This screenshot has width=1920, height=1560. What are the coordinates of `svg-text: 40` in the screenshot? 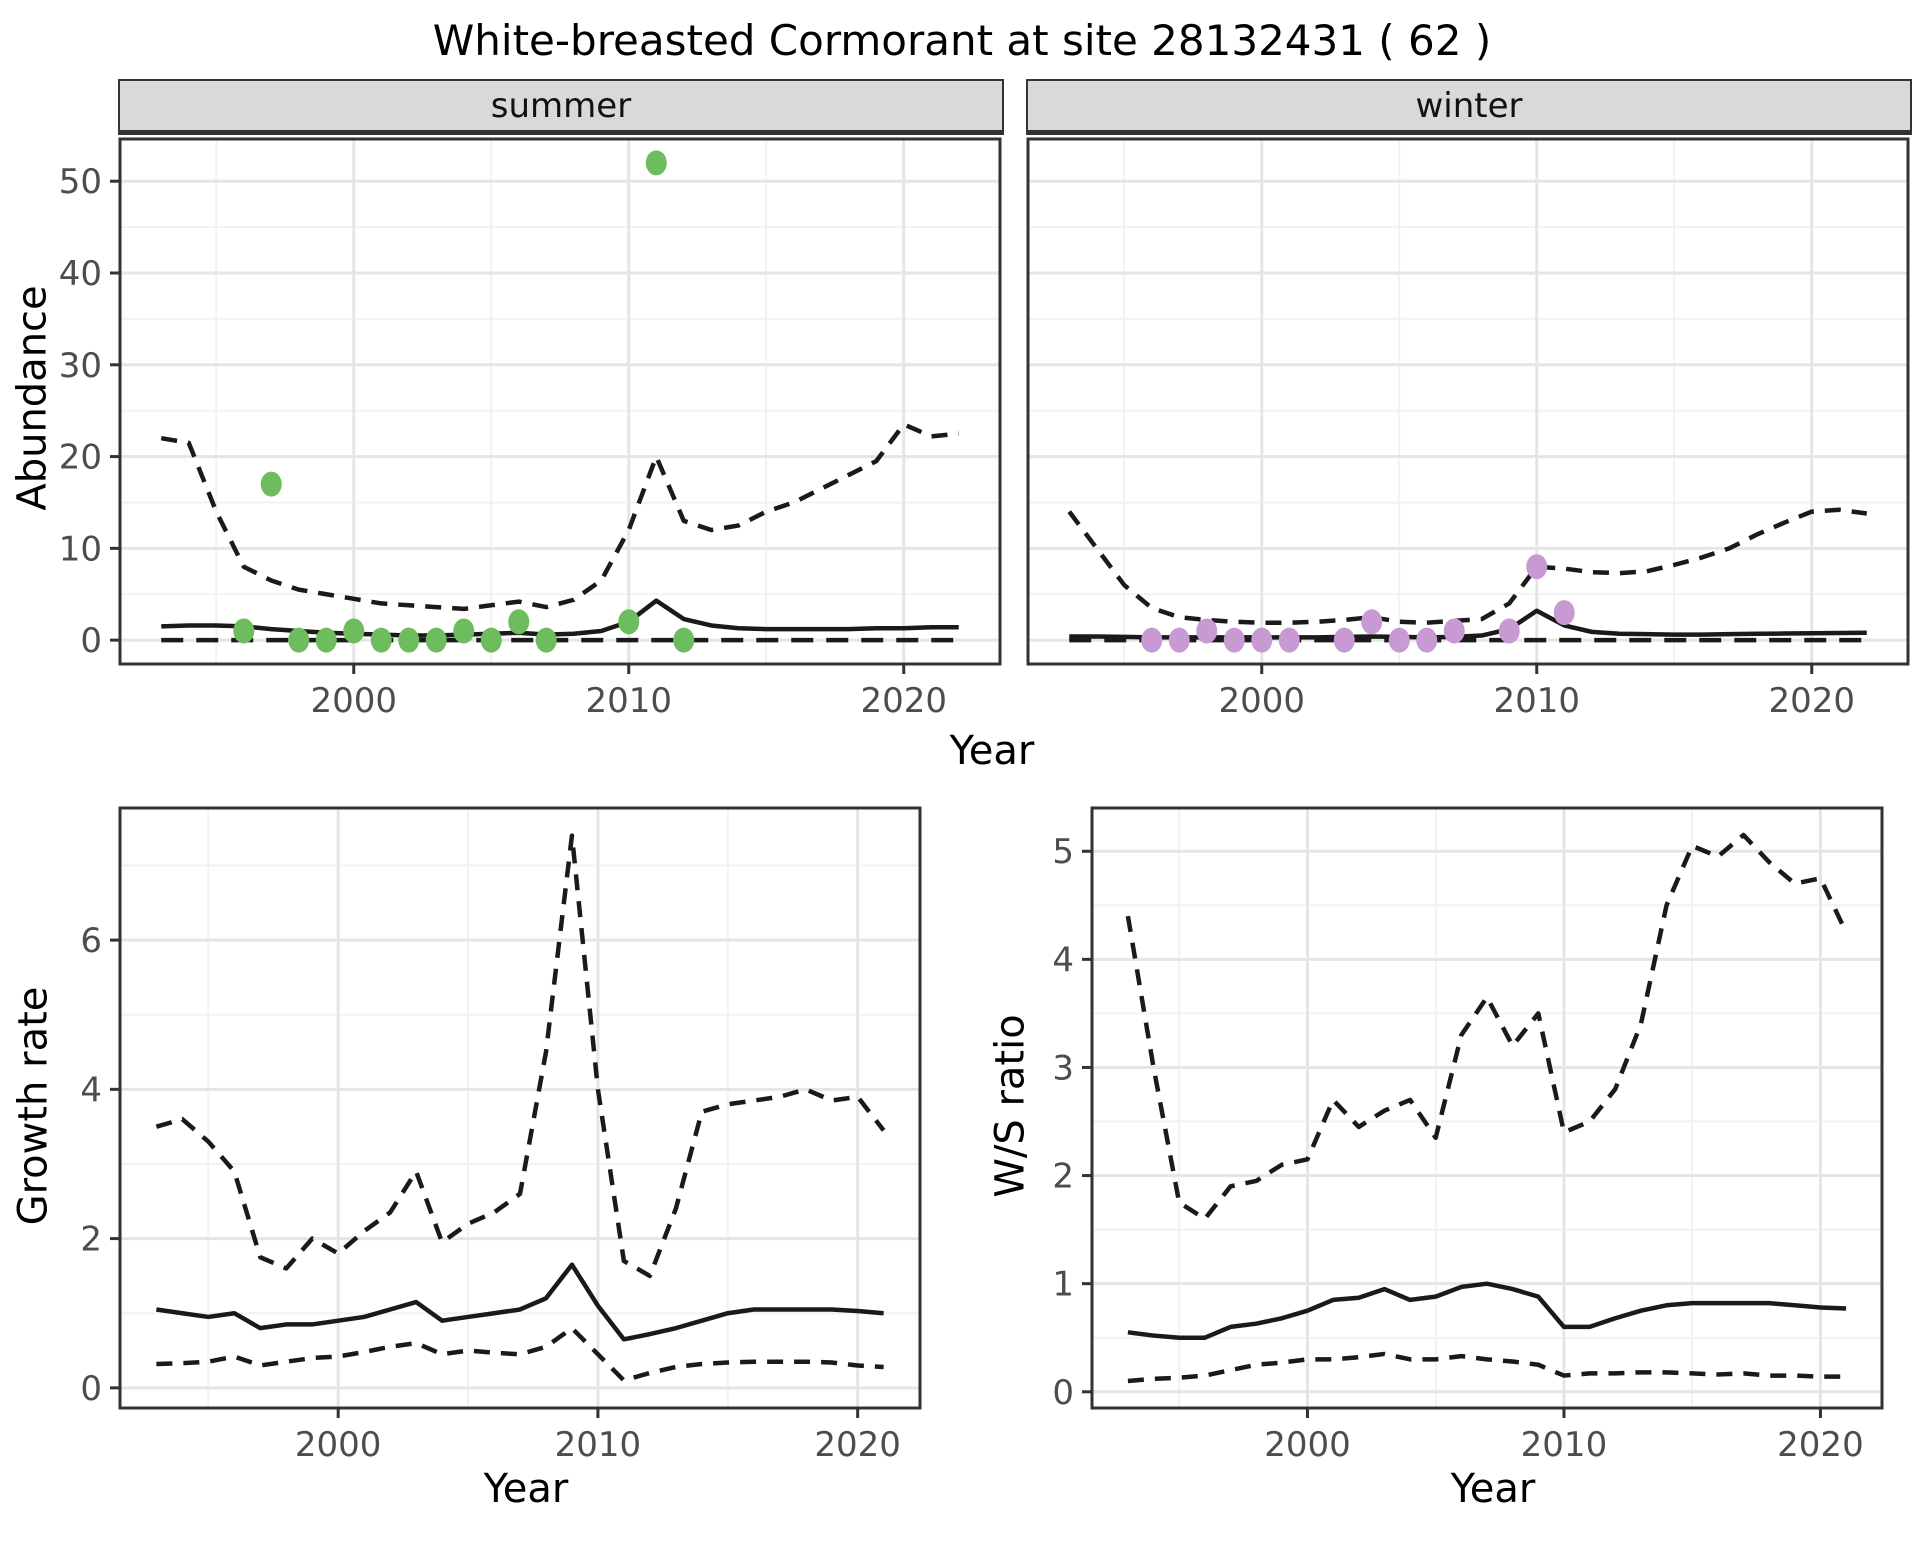 It's located at (80, 274).